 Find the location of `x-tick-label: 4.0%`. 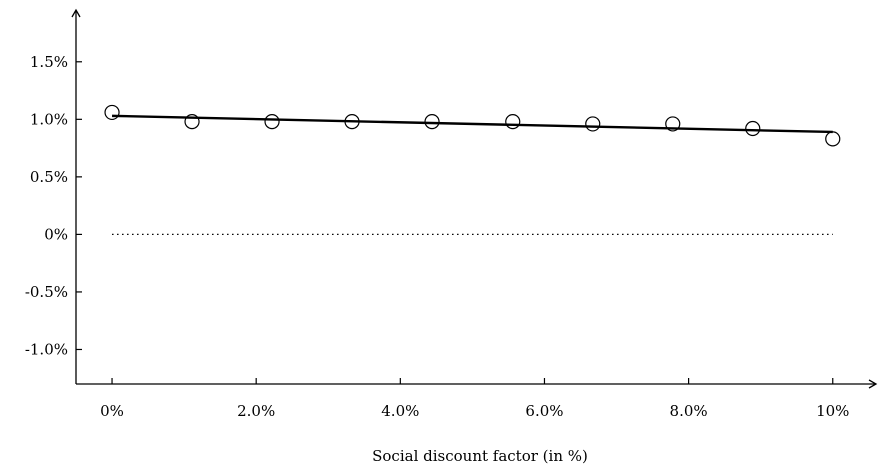

x-tick-label: 4.0% is located at coordinates (400, 411).